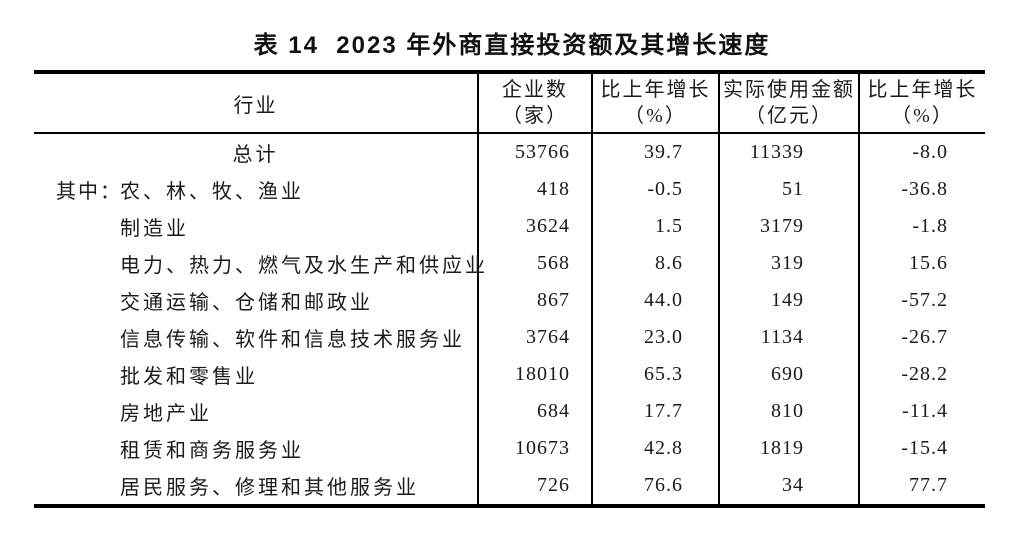 The width and height of the screenshot is (1024, 537). What do you see at coordinates (788, 448) in the screenshot?
I see `amount-used-cell: 1819` at bounding box center [788, 448].